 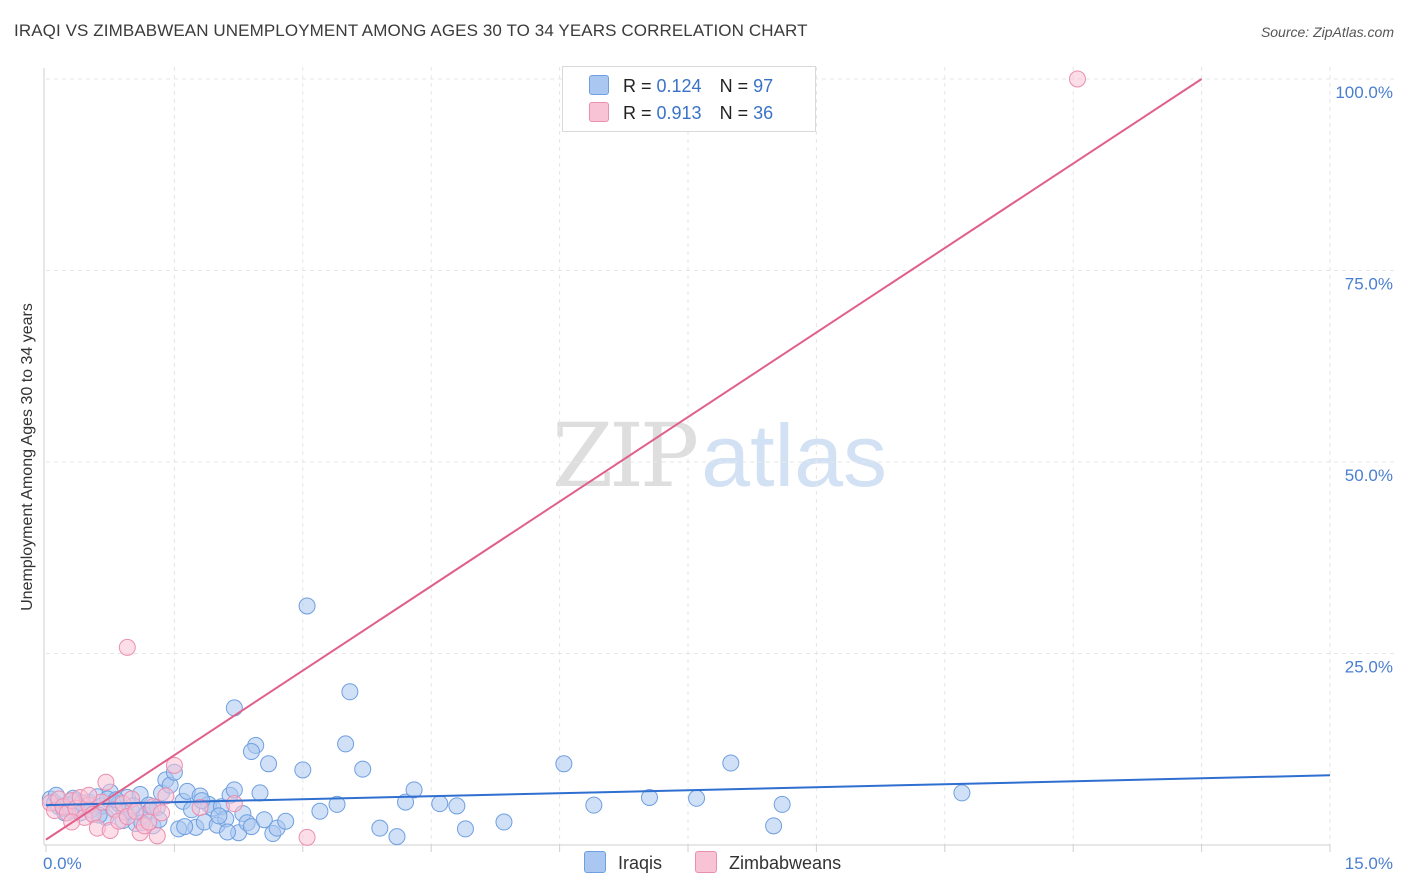 I want to click on legend-row-iraqis: R = 0.124 N = 97, so click(x=681, y=88).